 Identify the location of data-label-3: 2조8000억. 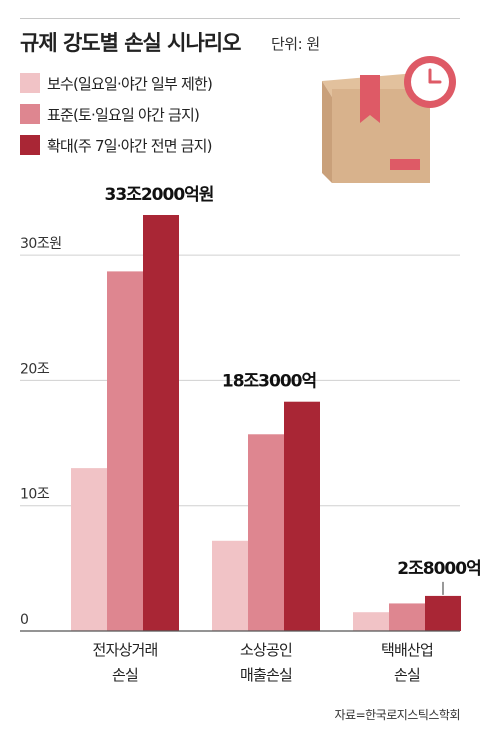
(438, 569).